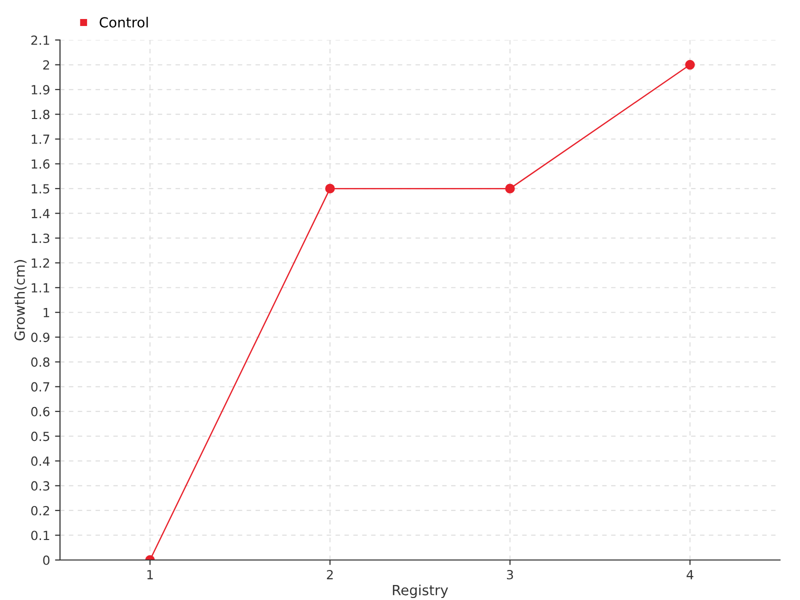 This screenshot has height=600, width=800. Describe the element at coordinates (40, 411) in the screenshot. I see `y-tick-label: 0.6` at that location.